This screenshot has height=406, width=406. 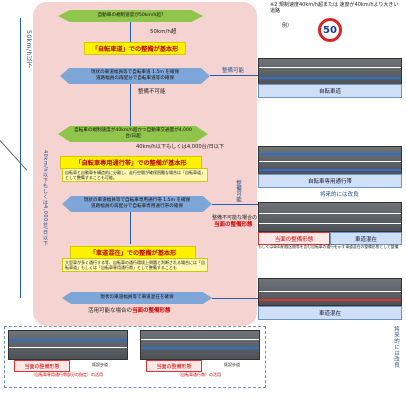 What do you see at coordinates (133, 134) in the screenshot?
I see `question-2: 自転車の規制速度が40km/h超かつ自動車交通量が4,000台/日超` at bounding box center [133, 134].